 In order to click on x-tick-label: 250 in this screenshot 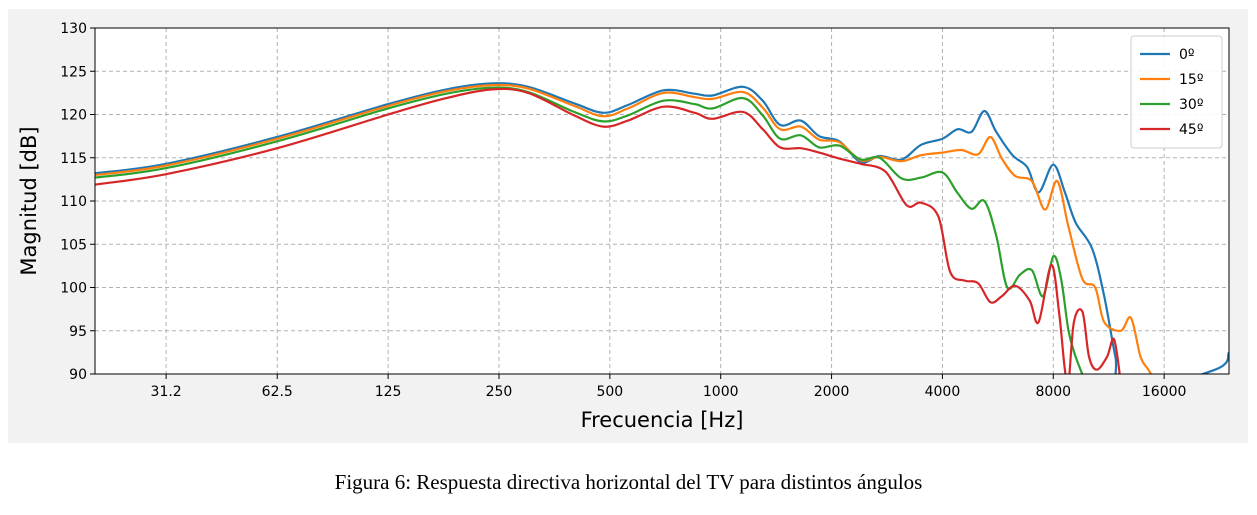, I will do `click(499, 392)`.